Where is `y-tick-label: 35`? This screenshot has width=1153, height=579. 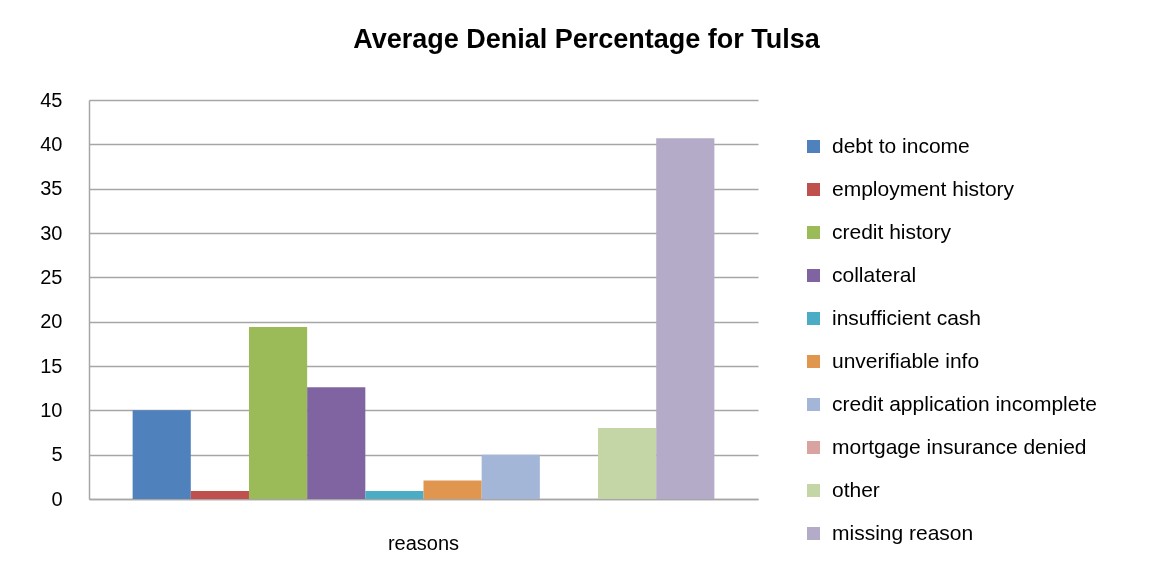 y-tick-label: 35 is located at coordinates (51, 188).